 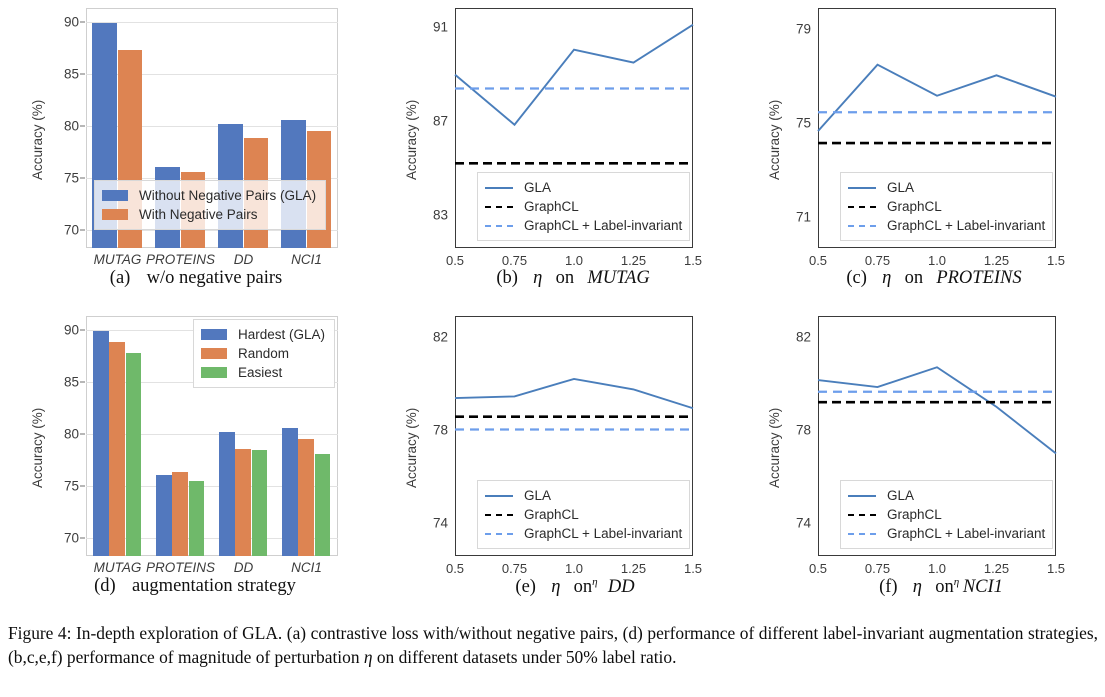 I want to click on panel-d-caption: (d) augmentation strategy, so click(x=195, y=586).